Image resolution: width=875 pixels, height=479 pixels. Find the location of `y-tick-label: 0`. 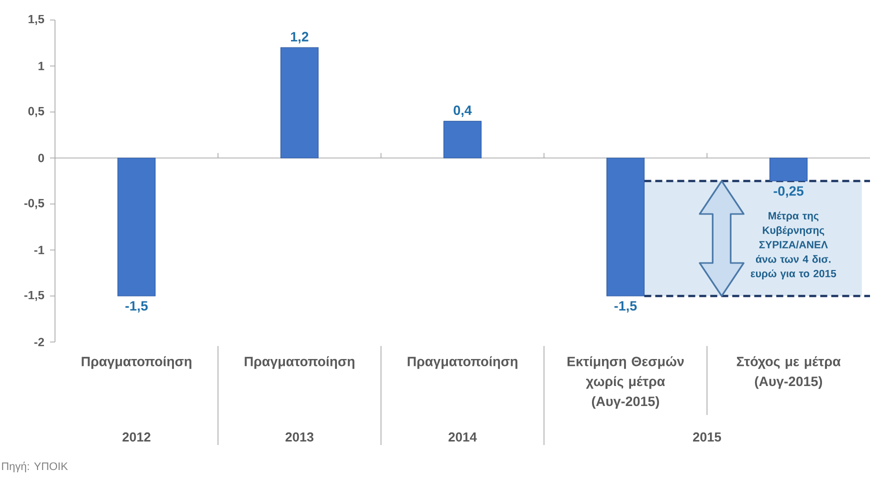

y-tick-label: 0 is located at coordinates (41, 158).